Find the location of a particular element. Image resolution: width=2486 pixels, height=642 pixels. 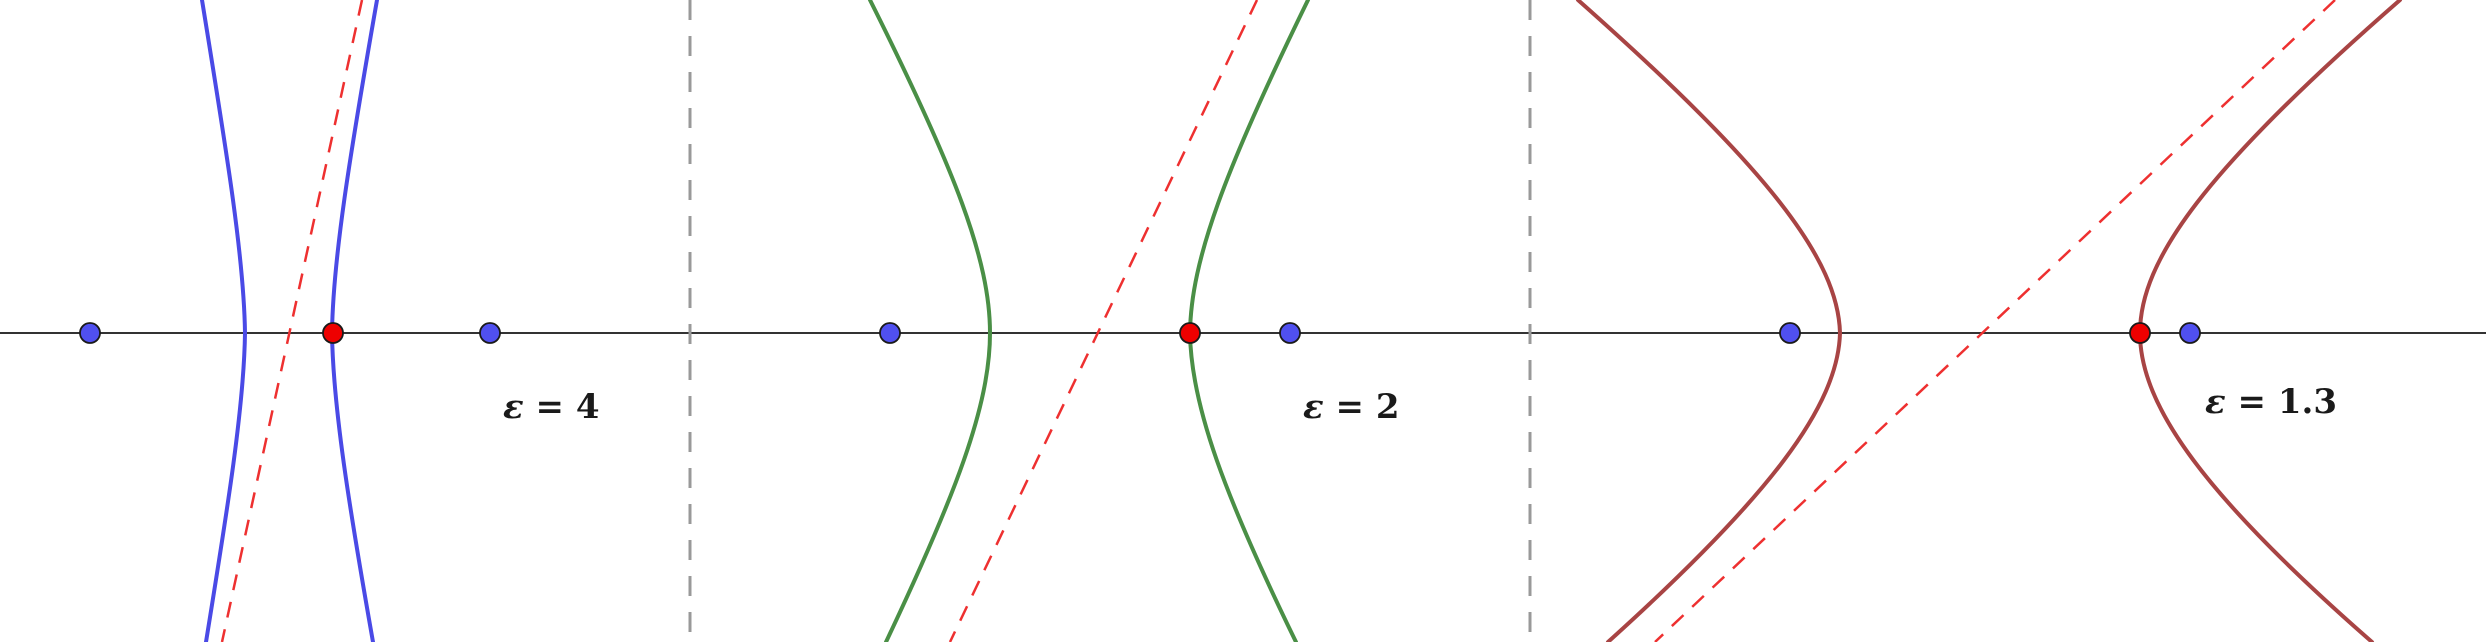

eccentricity-label-eps-1-3: ε = 1.3 is located at coordinates (2271, 402).